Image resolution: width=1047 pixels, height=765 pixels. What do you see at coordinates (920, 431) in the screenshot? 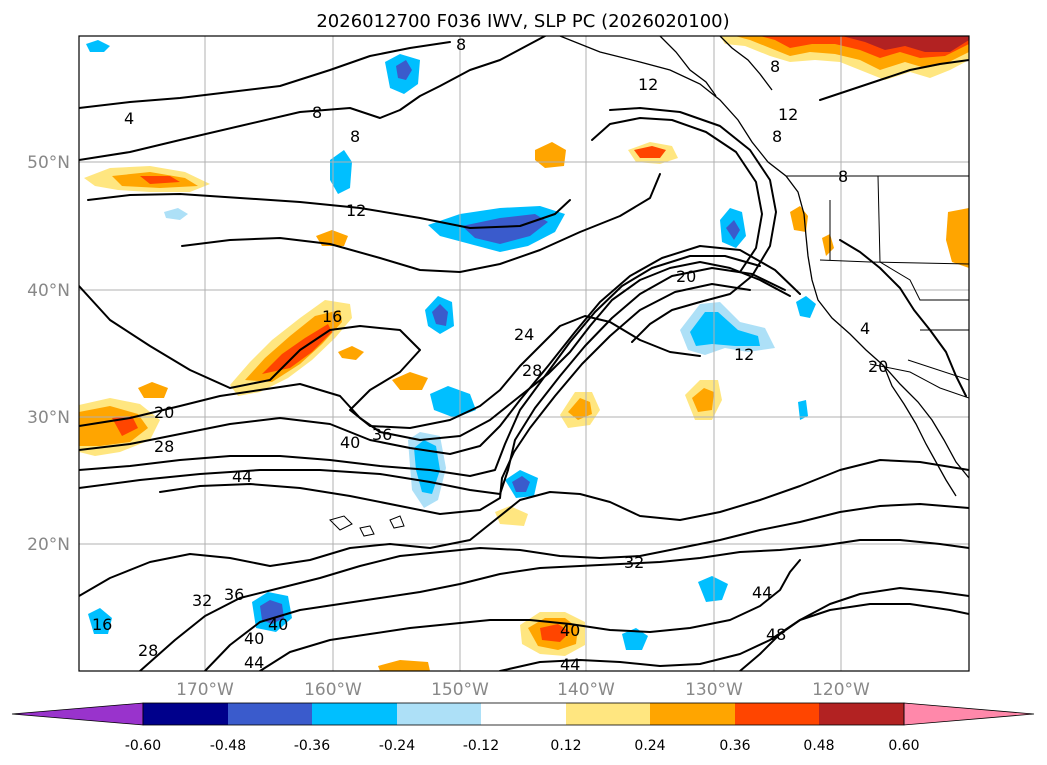
I see `coastline-baja` at bounding box center [920, 431].